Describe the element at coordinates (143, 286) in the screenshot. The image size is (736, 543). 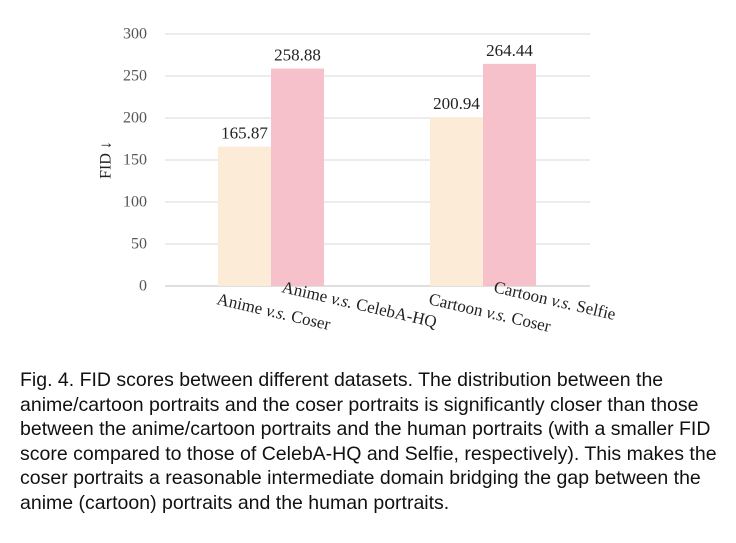
I see `y-tick-label: 0` at that location.